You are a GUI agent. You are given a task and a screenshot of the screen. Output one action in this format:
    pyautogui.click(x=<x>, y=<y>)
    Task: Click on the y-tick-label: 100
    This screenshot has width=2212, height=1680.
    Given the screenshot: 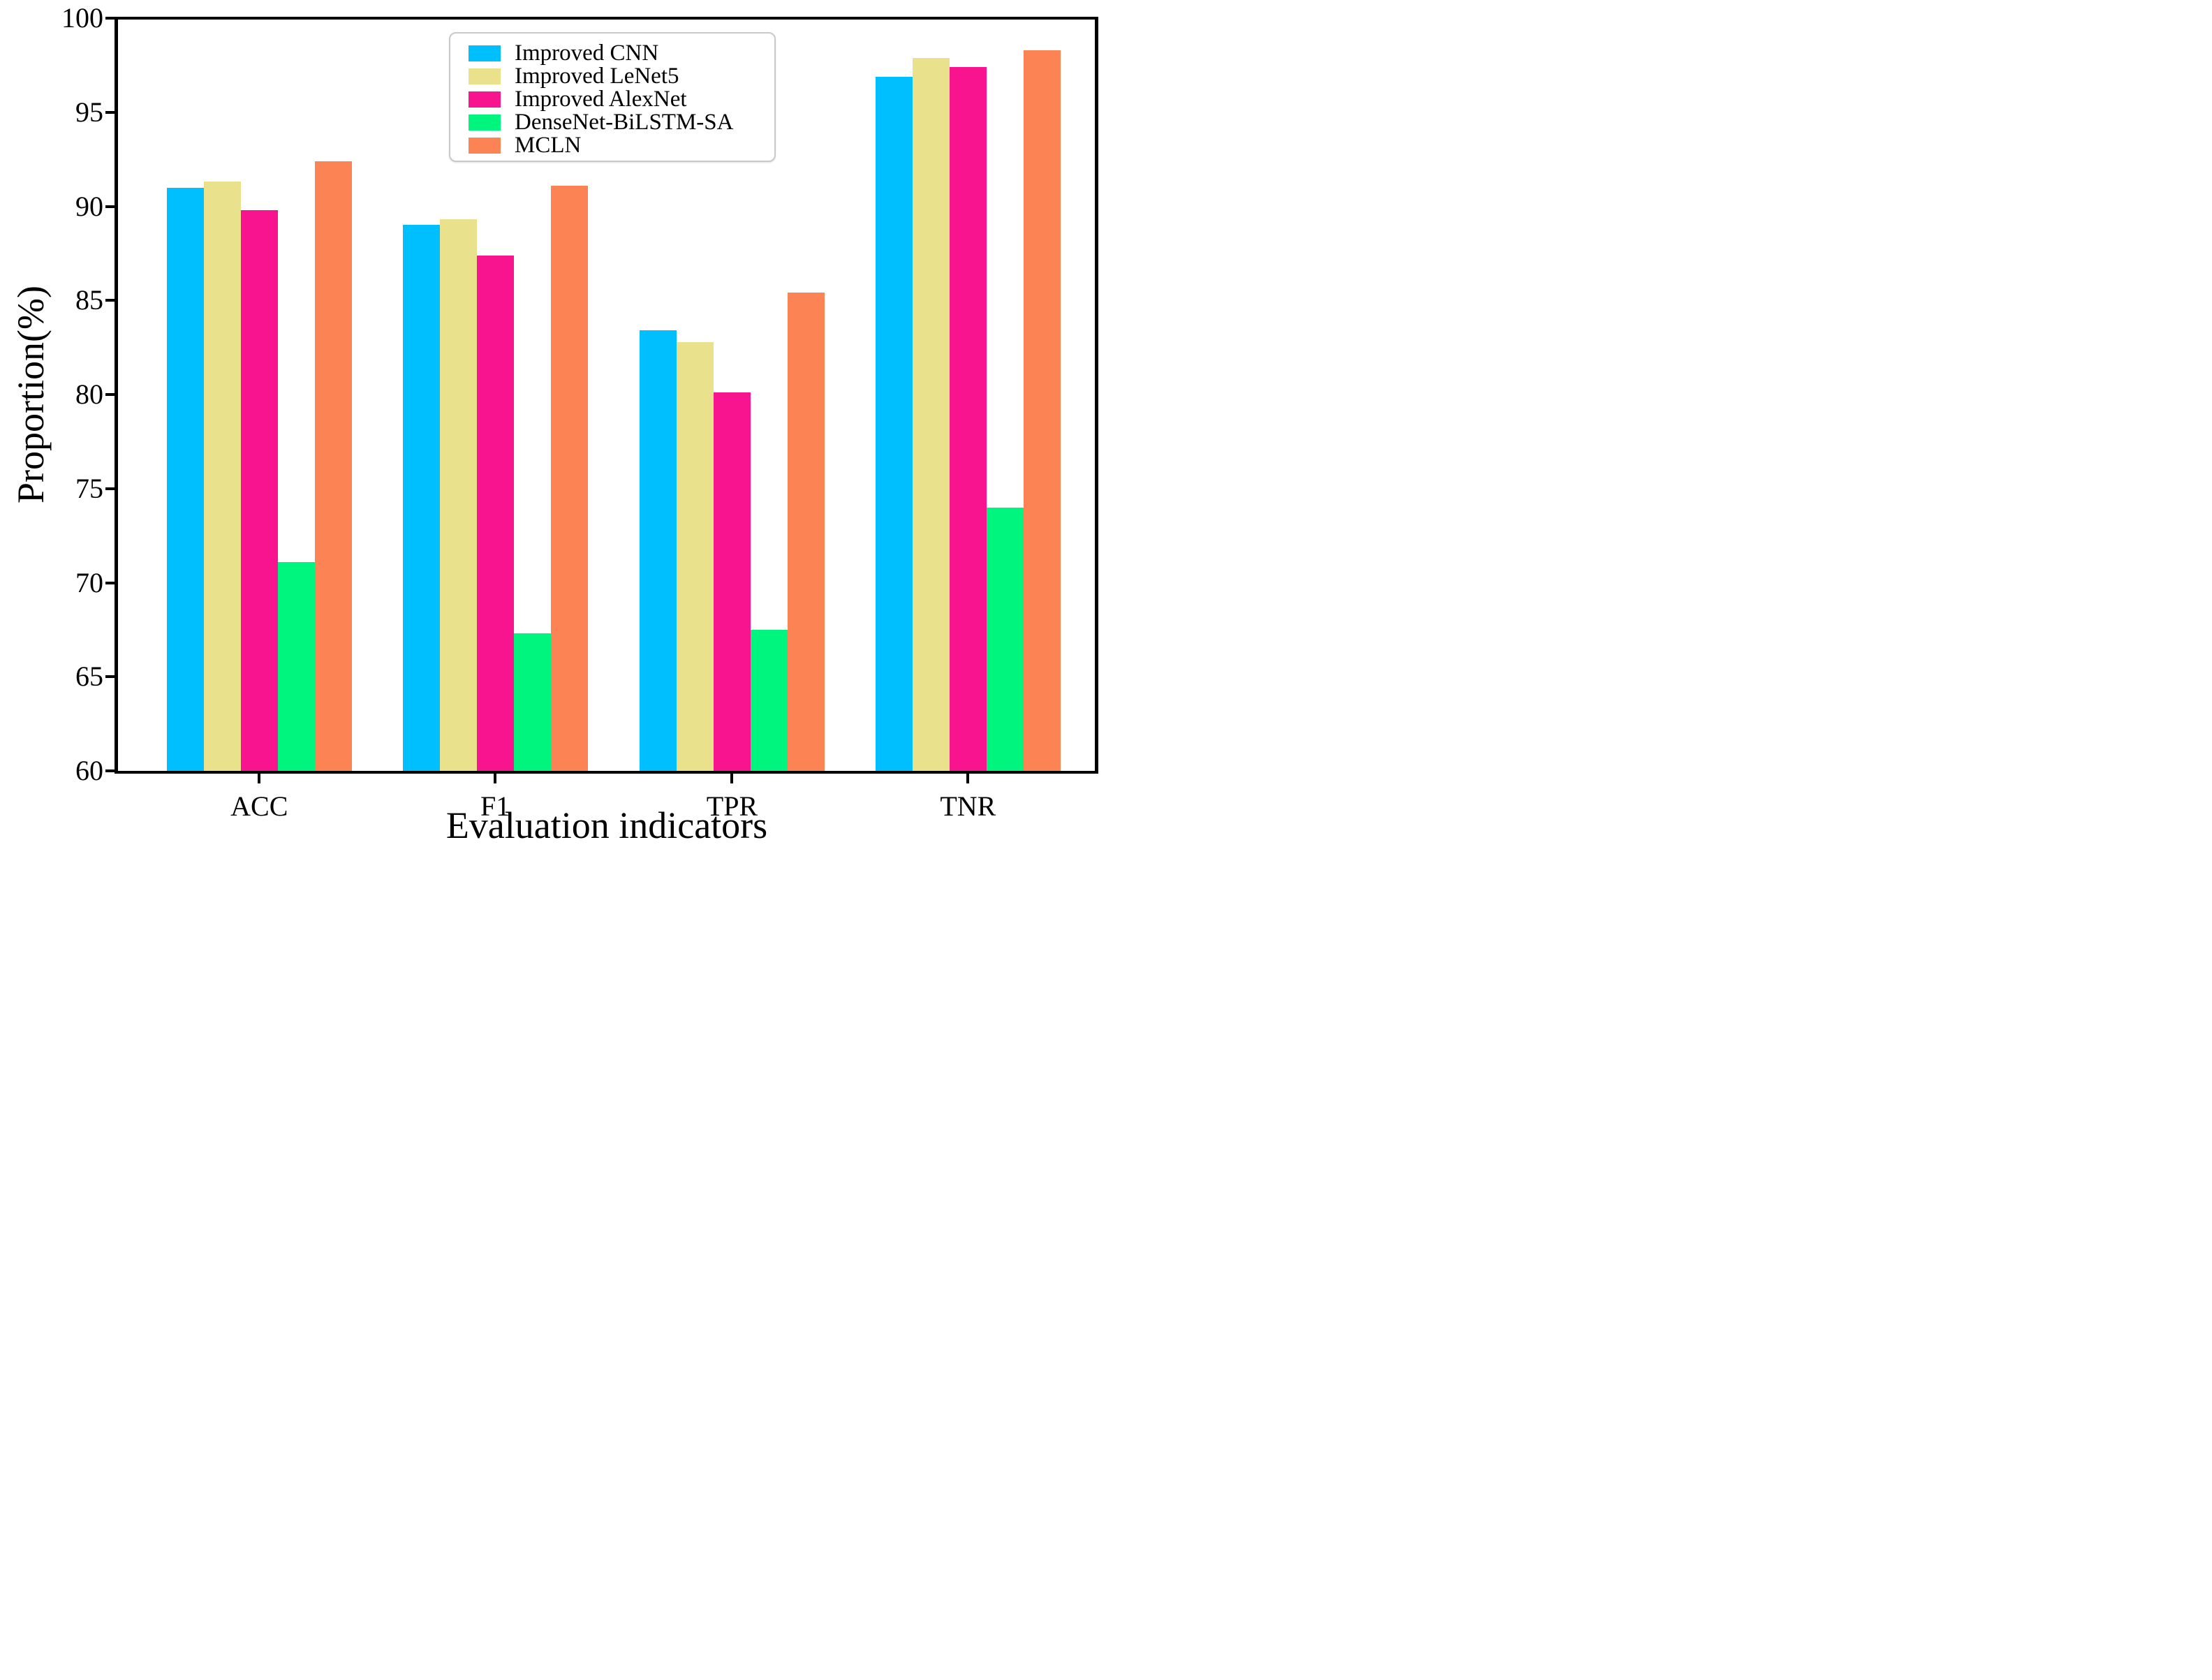 What is the action you would take?
    pyautogui.click(x=82, y=18)
    